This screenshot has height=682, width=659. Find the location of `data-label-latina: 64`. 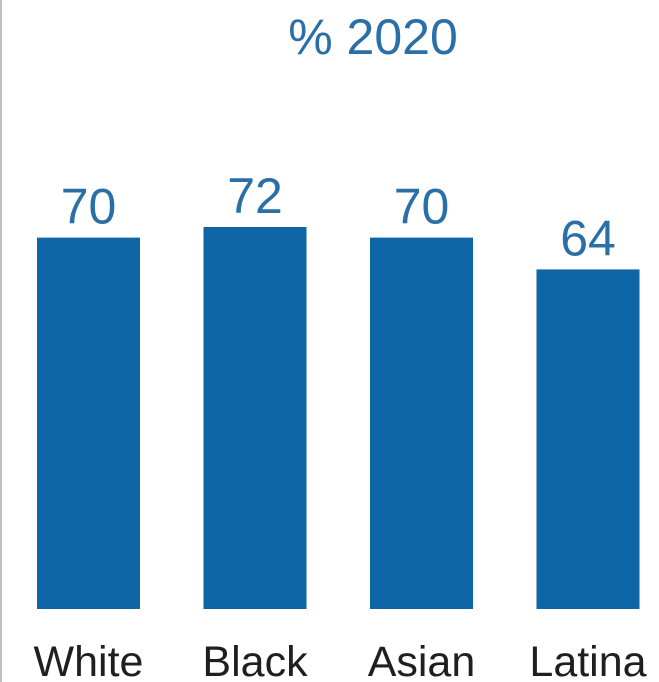

data-label-latina: 64 is located at coordinates (588, 238).